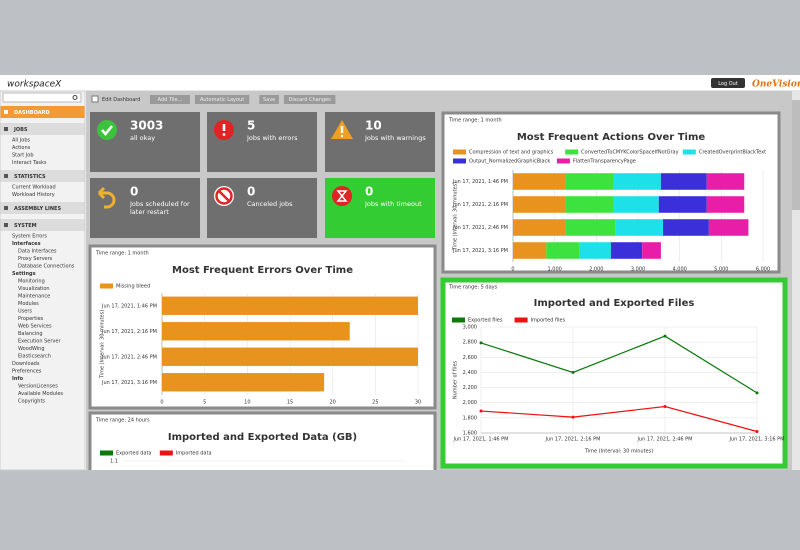 The width and height of the screenshot is (800, 550). I want to click on x-tick-label: 25, so click(375, 403).